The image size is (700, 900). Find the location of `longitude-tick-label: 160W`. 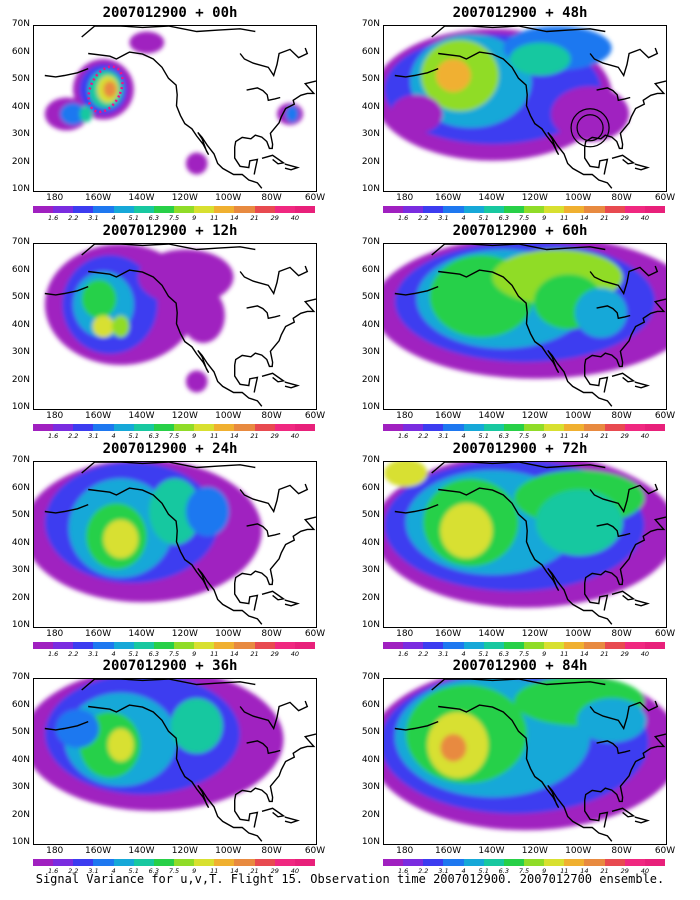

longitude-tick-label: 160W is located at coordinates (448, 634).